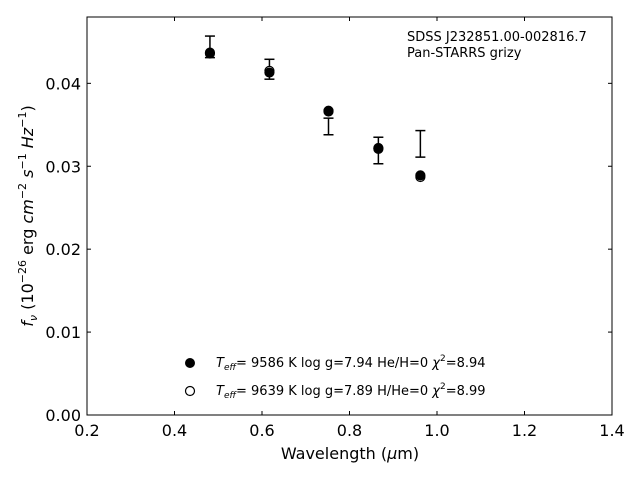 Image resolution: width=640 pixels, height=480 pixels. I want to click on annotation-line-2: Pan-STARRS grizy, so click(464, 53).